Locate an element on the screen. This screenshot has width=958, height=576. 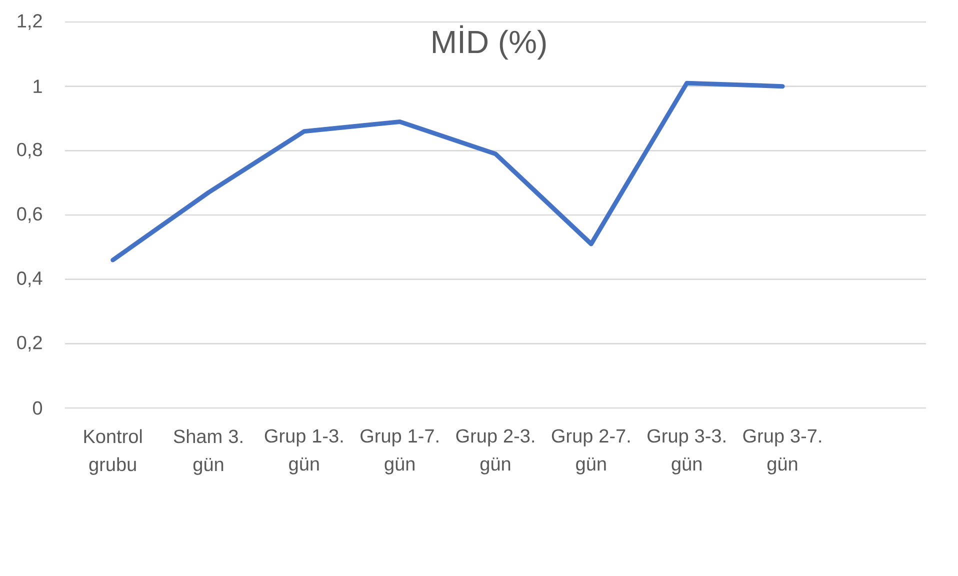
x-tick-label: Grup 1-7. gün is located at coordinates (399, 451).